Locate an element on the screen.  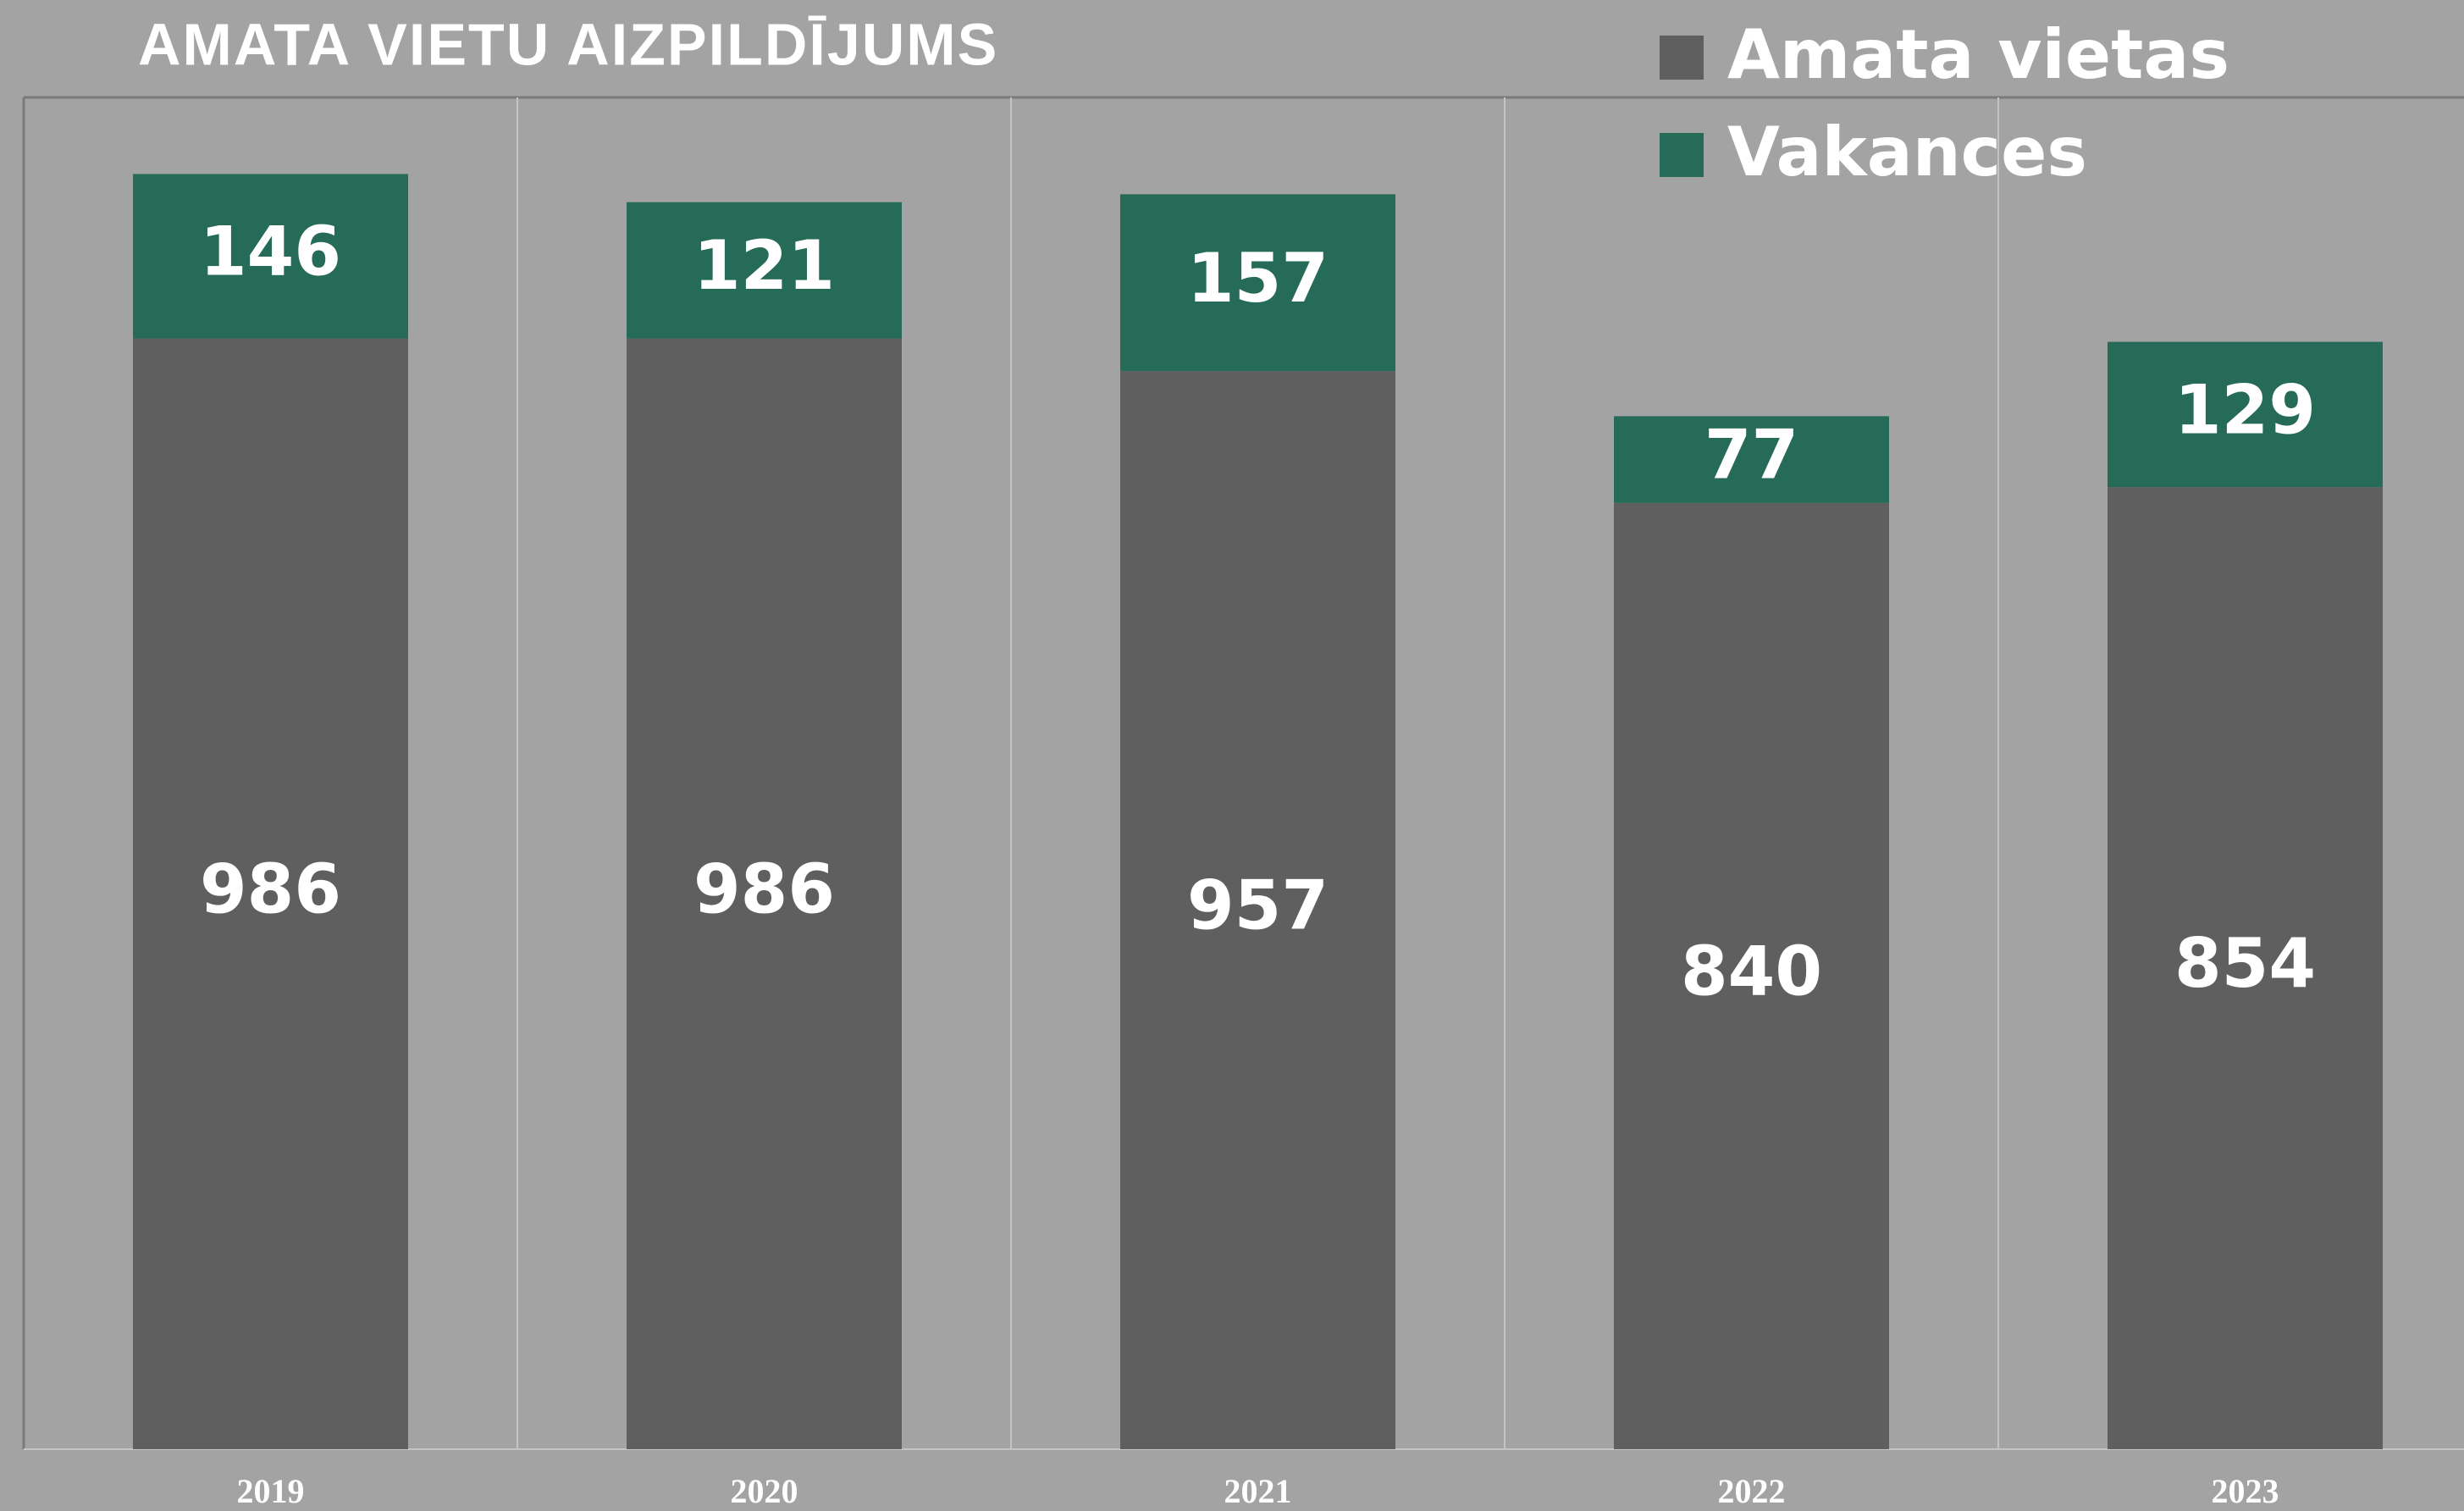
data-label: 129 is located at coordinates (2245, 409).